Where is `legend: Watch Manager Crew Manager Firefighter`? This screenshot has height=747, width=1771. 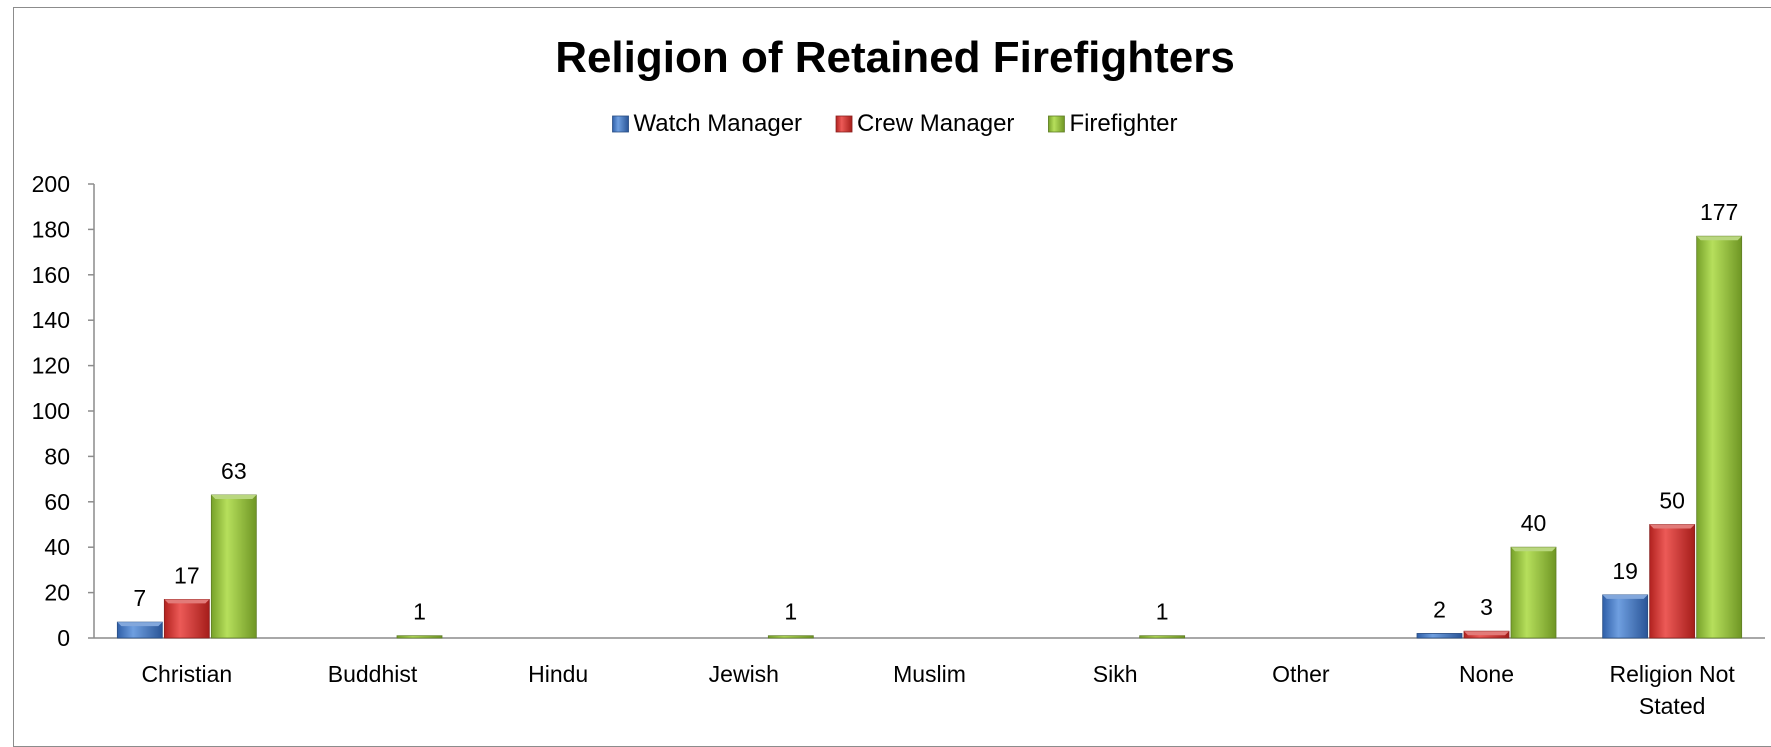 legend: Watch Manager Crew Manager Firefighter is located at coordinates (894, 123).